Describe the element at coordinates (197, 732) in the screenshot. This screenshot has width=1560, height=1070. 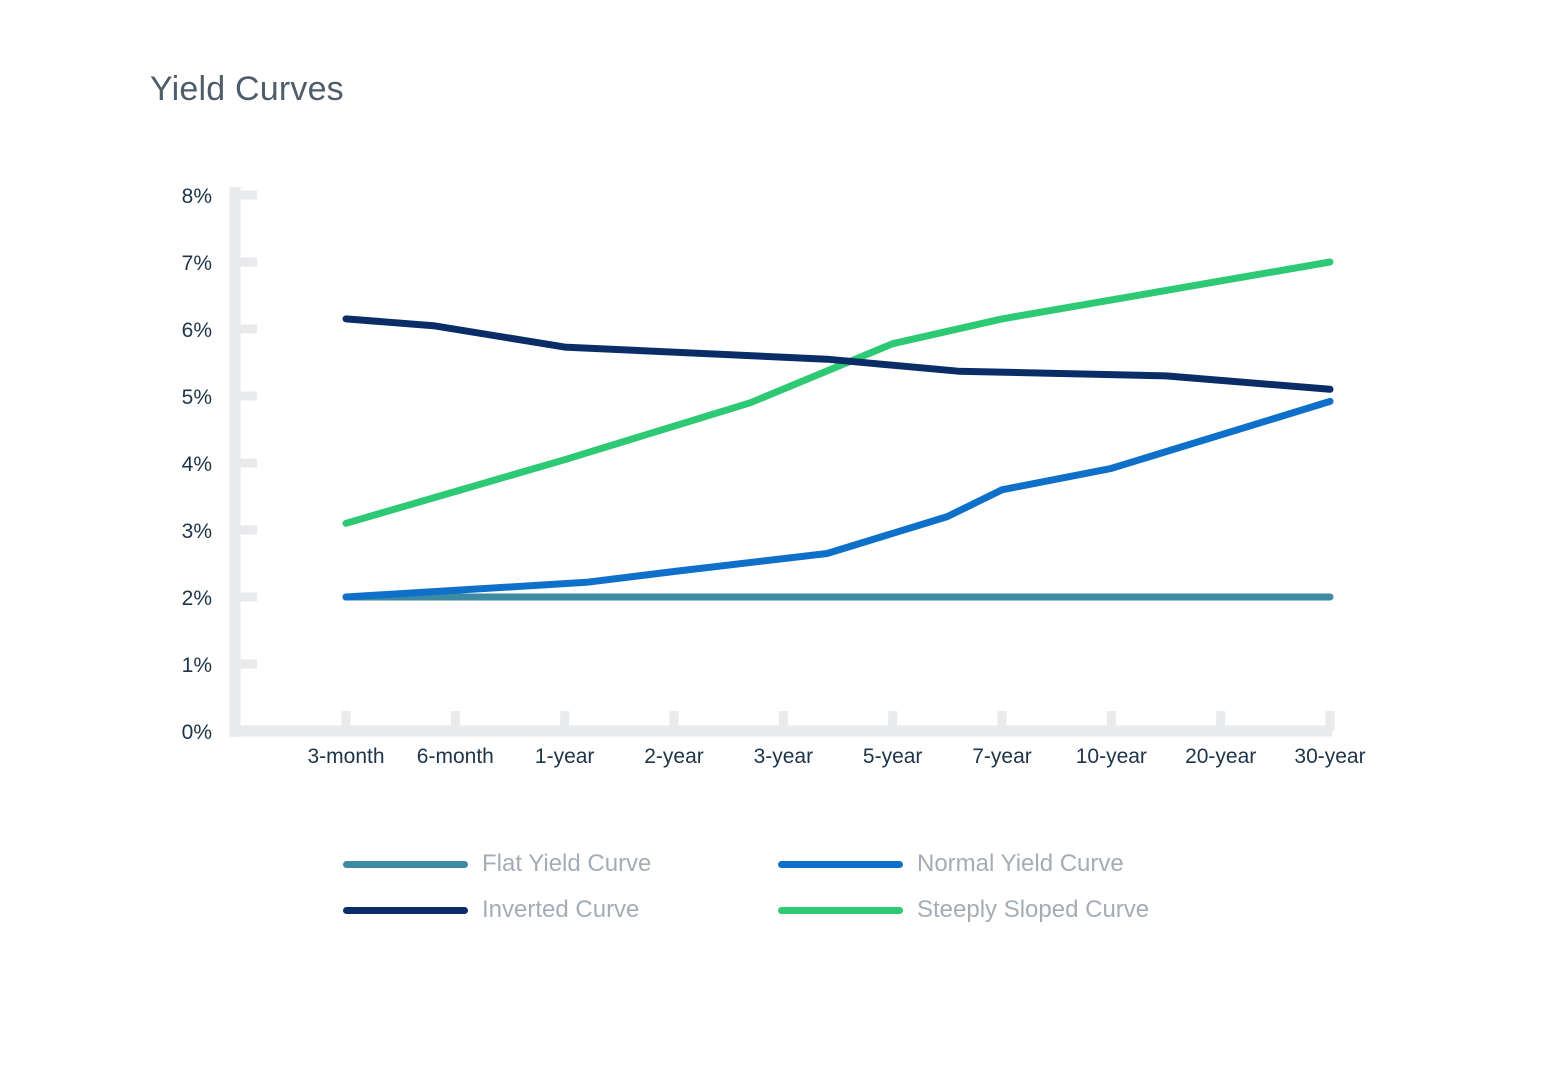
I see `y-tick-label: 0%` at that location.